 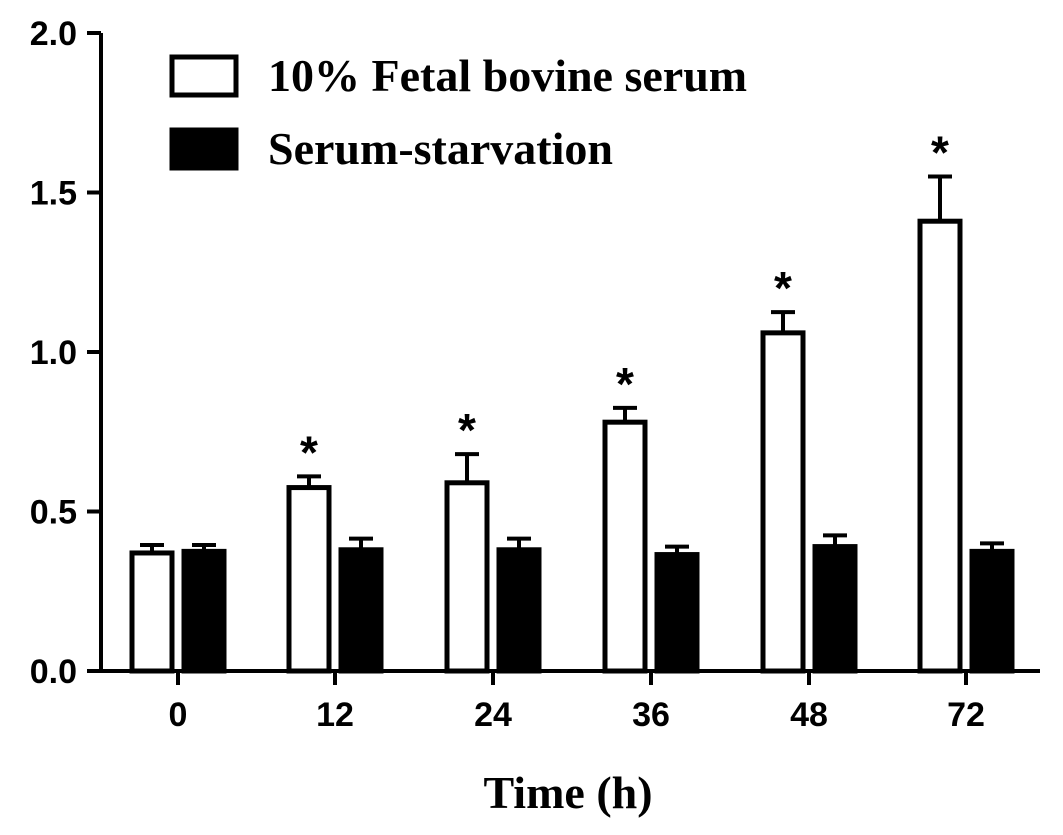 What do you see at coordinates (53, 194) in the screenshot?
I see `y-tick-label: 1.5` at bounding box center [53, 194].